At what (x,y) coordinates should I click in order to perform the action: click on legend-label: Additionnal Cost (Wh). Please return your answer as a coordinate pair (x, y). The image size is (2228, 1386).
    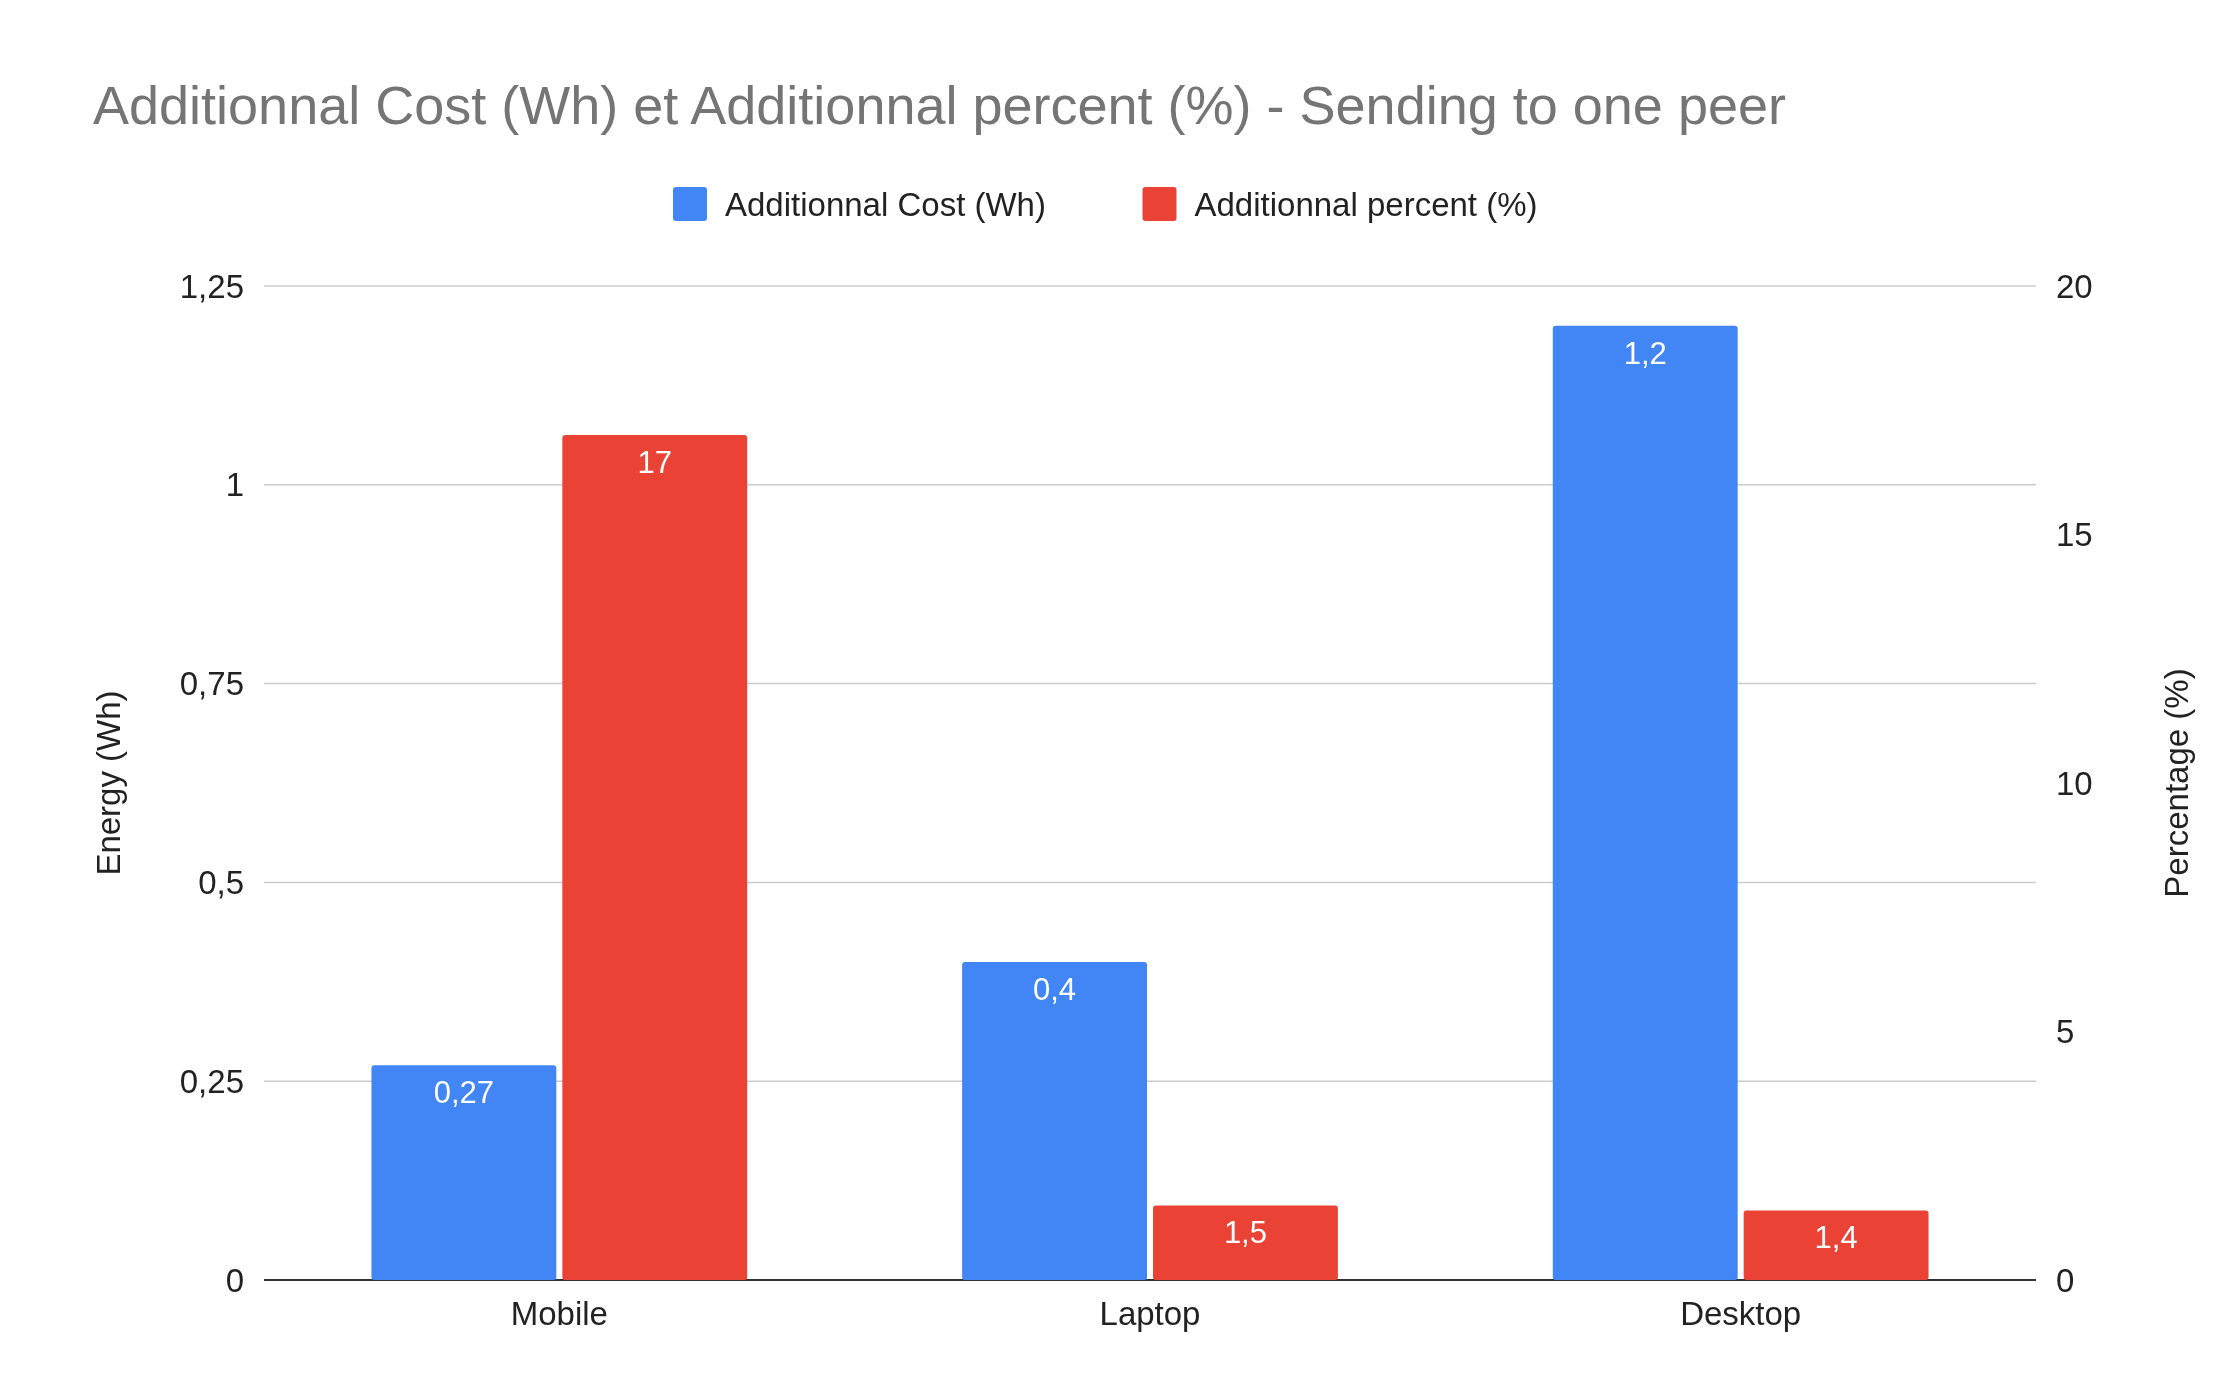
    Looking at the image, I should click on (885, 204).